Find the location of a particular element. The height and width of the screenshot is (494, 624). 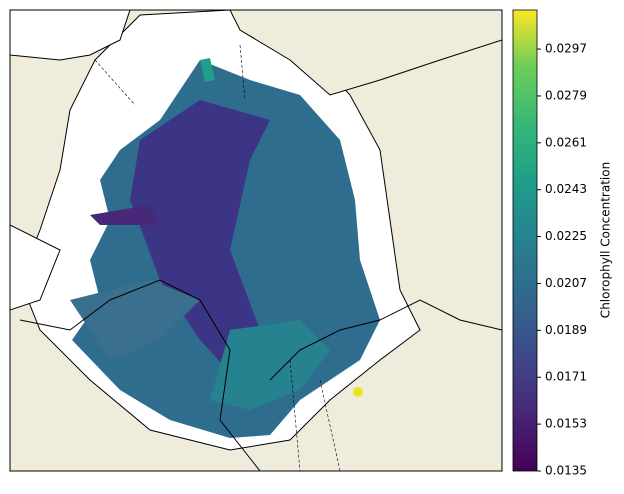

pacific is located at coordinates (70, 35).